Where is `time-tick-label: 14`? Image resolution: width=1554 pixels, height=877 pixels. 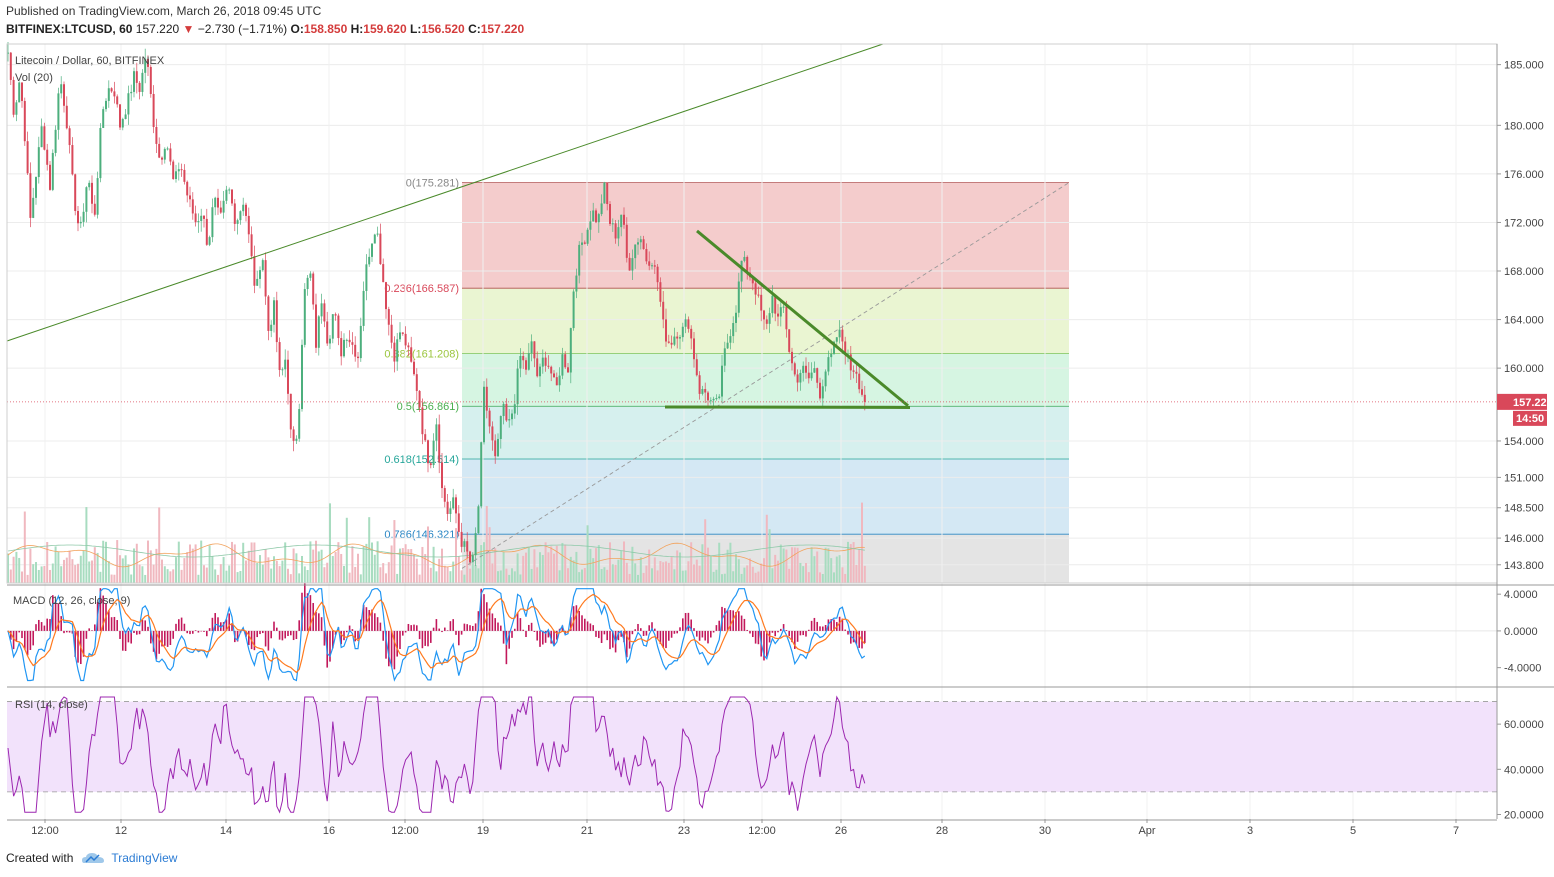
time-tick-label: 14 is located at coordinates (226, 831).